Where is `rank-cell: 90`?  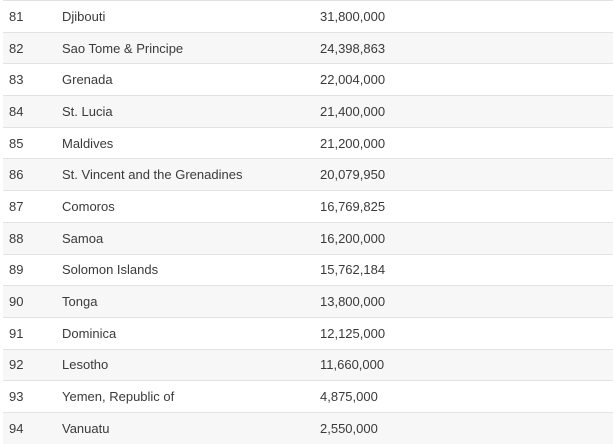
rank-cell: 90 is located at coordinates (16, 302).